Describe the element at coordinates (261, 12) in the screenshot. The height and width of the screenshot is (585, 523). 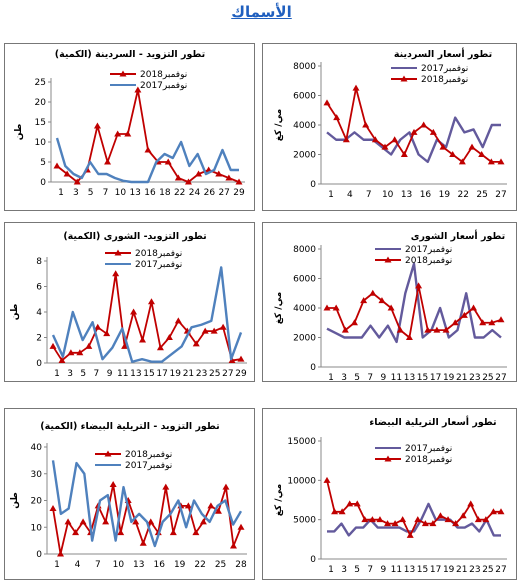
I see `page-title: الأسماك` at that location.